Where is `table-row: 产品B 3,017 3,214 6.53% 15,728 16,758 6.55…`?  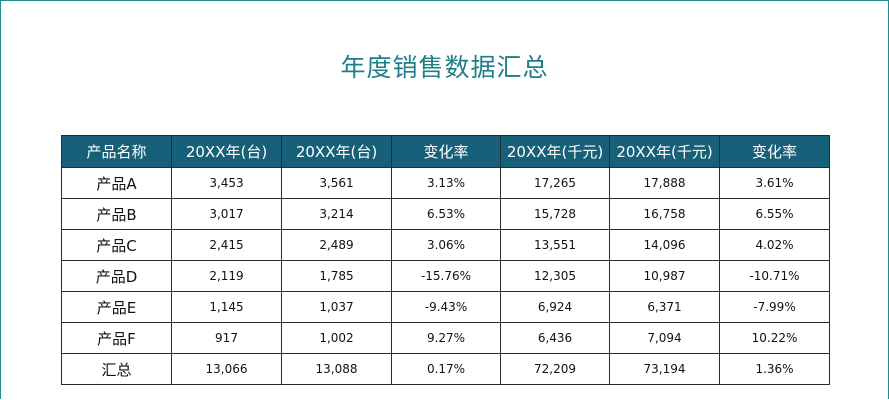 table-row: 产品B 3,017 3,214 6.53% 15,728 16,758 6.55… is located at coordinates (445, 214).